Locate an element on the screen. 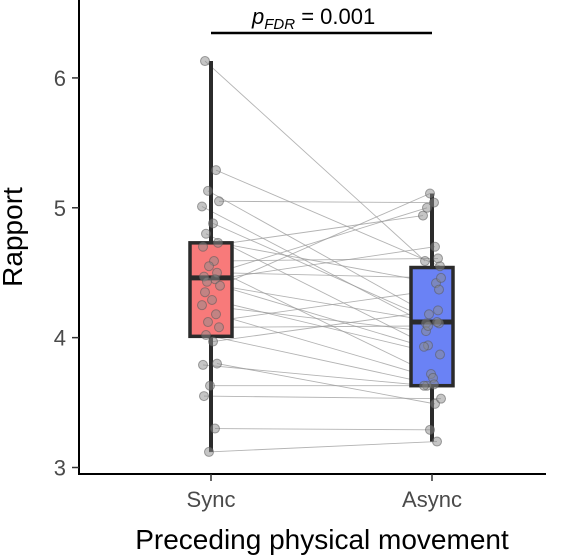 This screenshot has height=558, width=566. x-tick-label: Sync is located at coordinates (211, 499).